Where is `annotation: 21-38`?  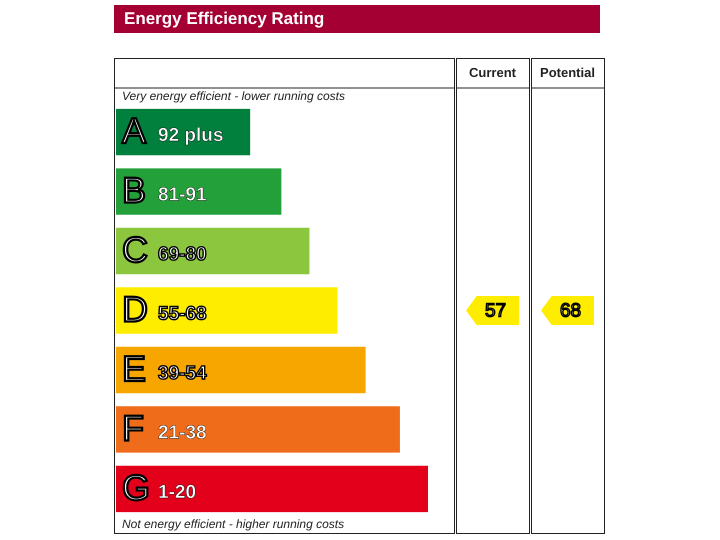 annotation: 21-38 is located at coordinates (182, 433).